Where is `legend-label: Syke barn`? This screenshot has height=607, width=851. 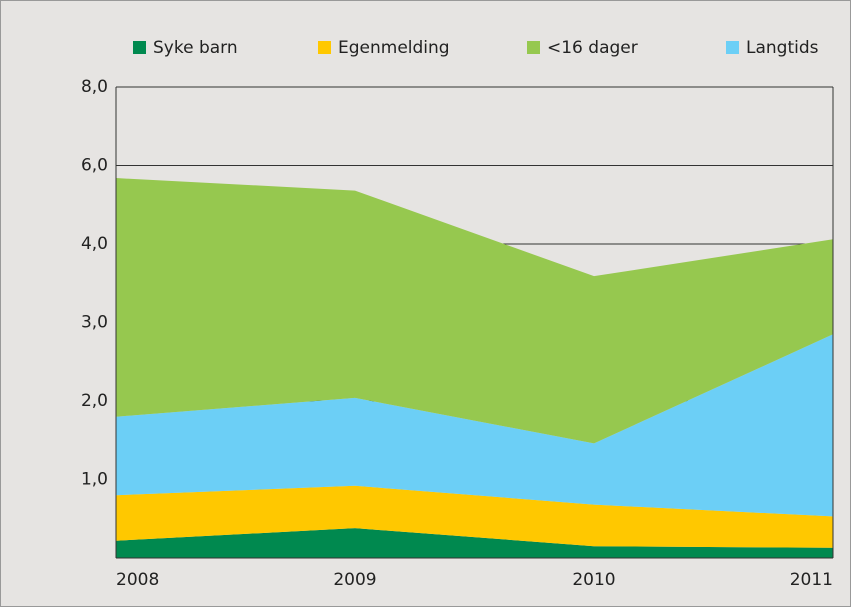 legend-label: Syke barn is located at coordinates (195, 48).